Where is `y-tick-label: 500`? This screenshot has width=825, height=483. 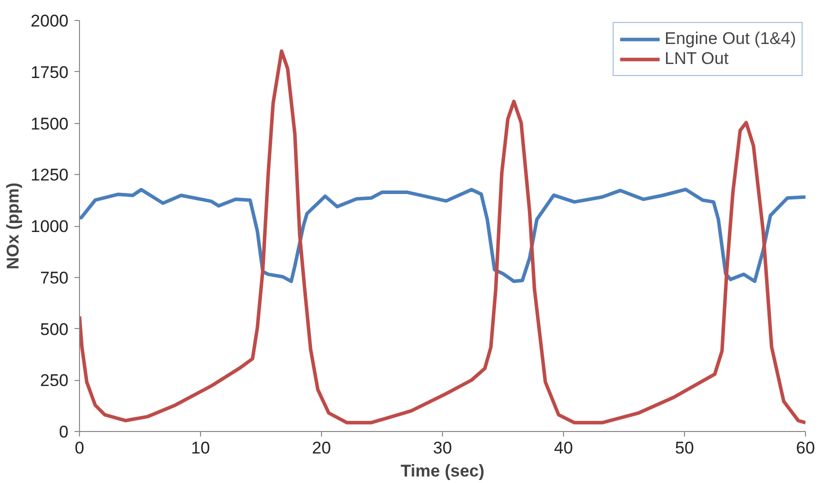
y-tick-label: 500 is located at coordinates (54, 329).